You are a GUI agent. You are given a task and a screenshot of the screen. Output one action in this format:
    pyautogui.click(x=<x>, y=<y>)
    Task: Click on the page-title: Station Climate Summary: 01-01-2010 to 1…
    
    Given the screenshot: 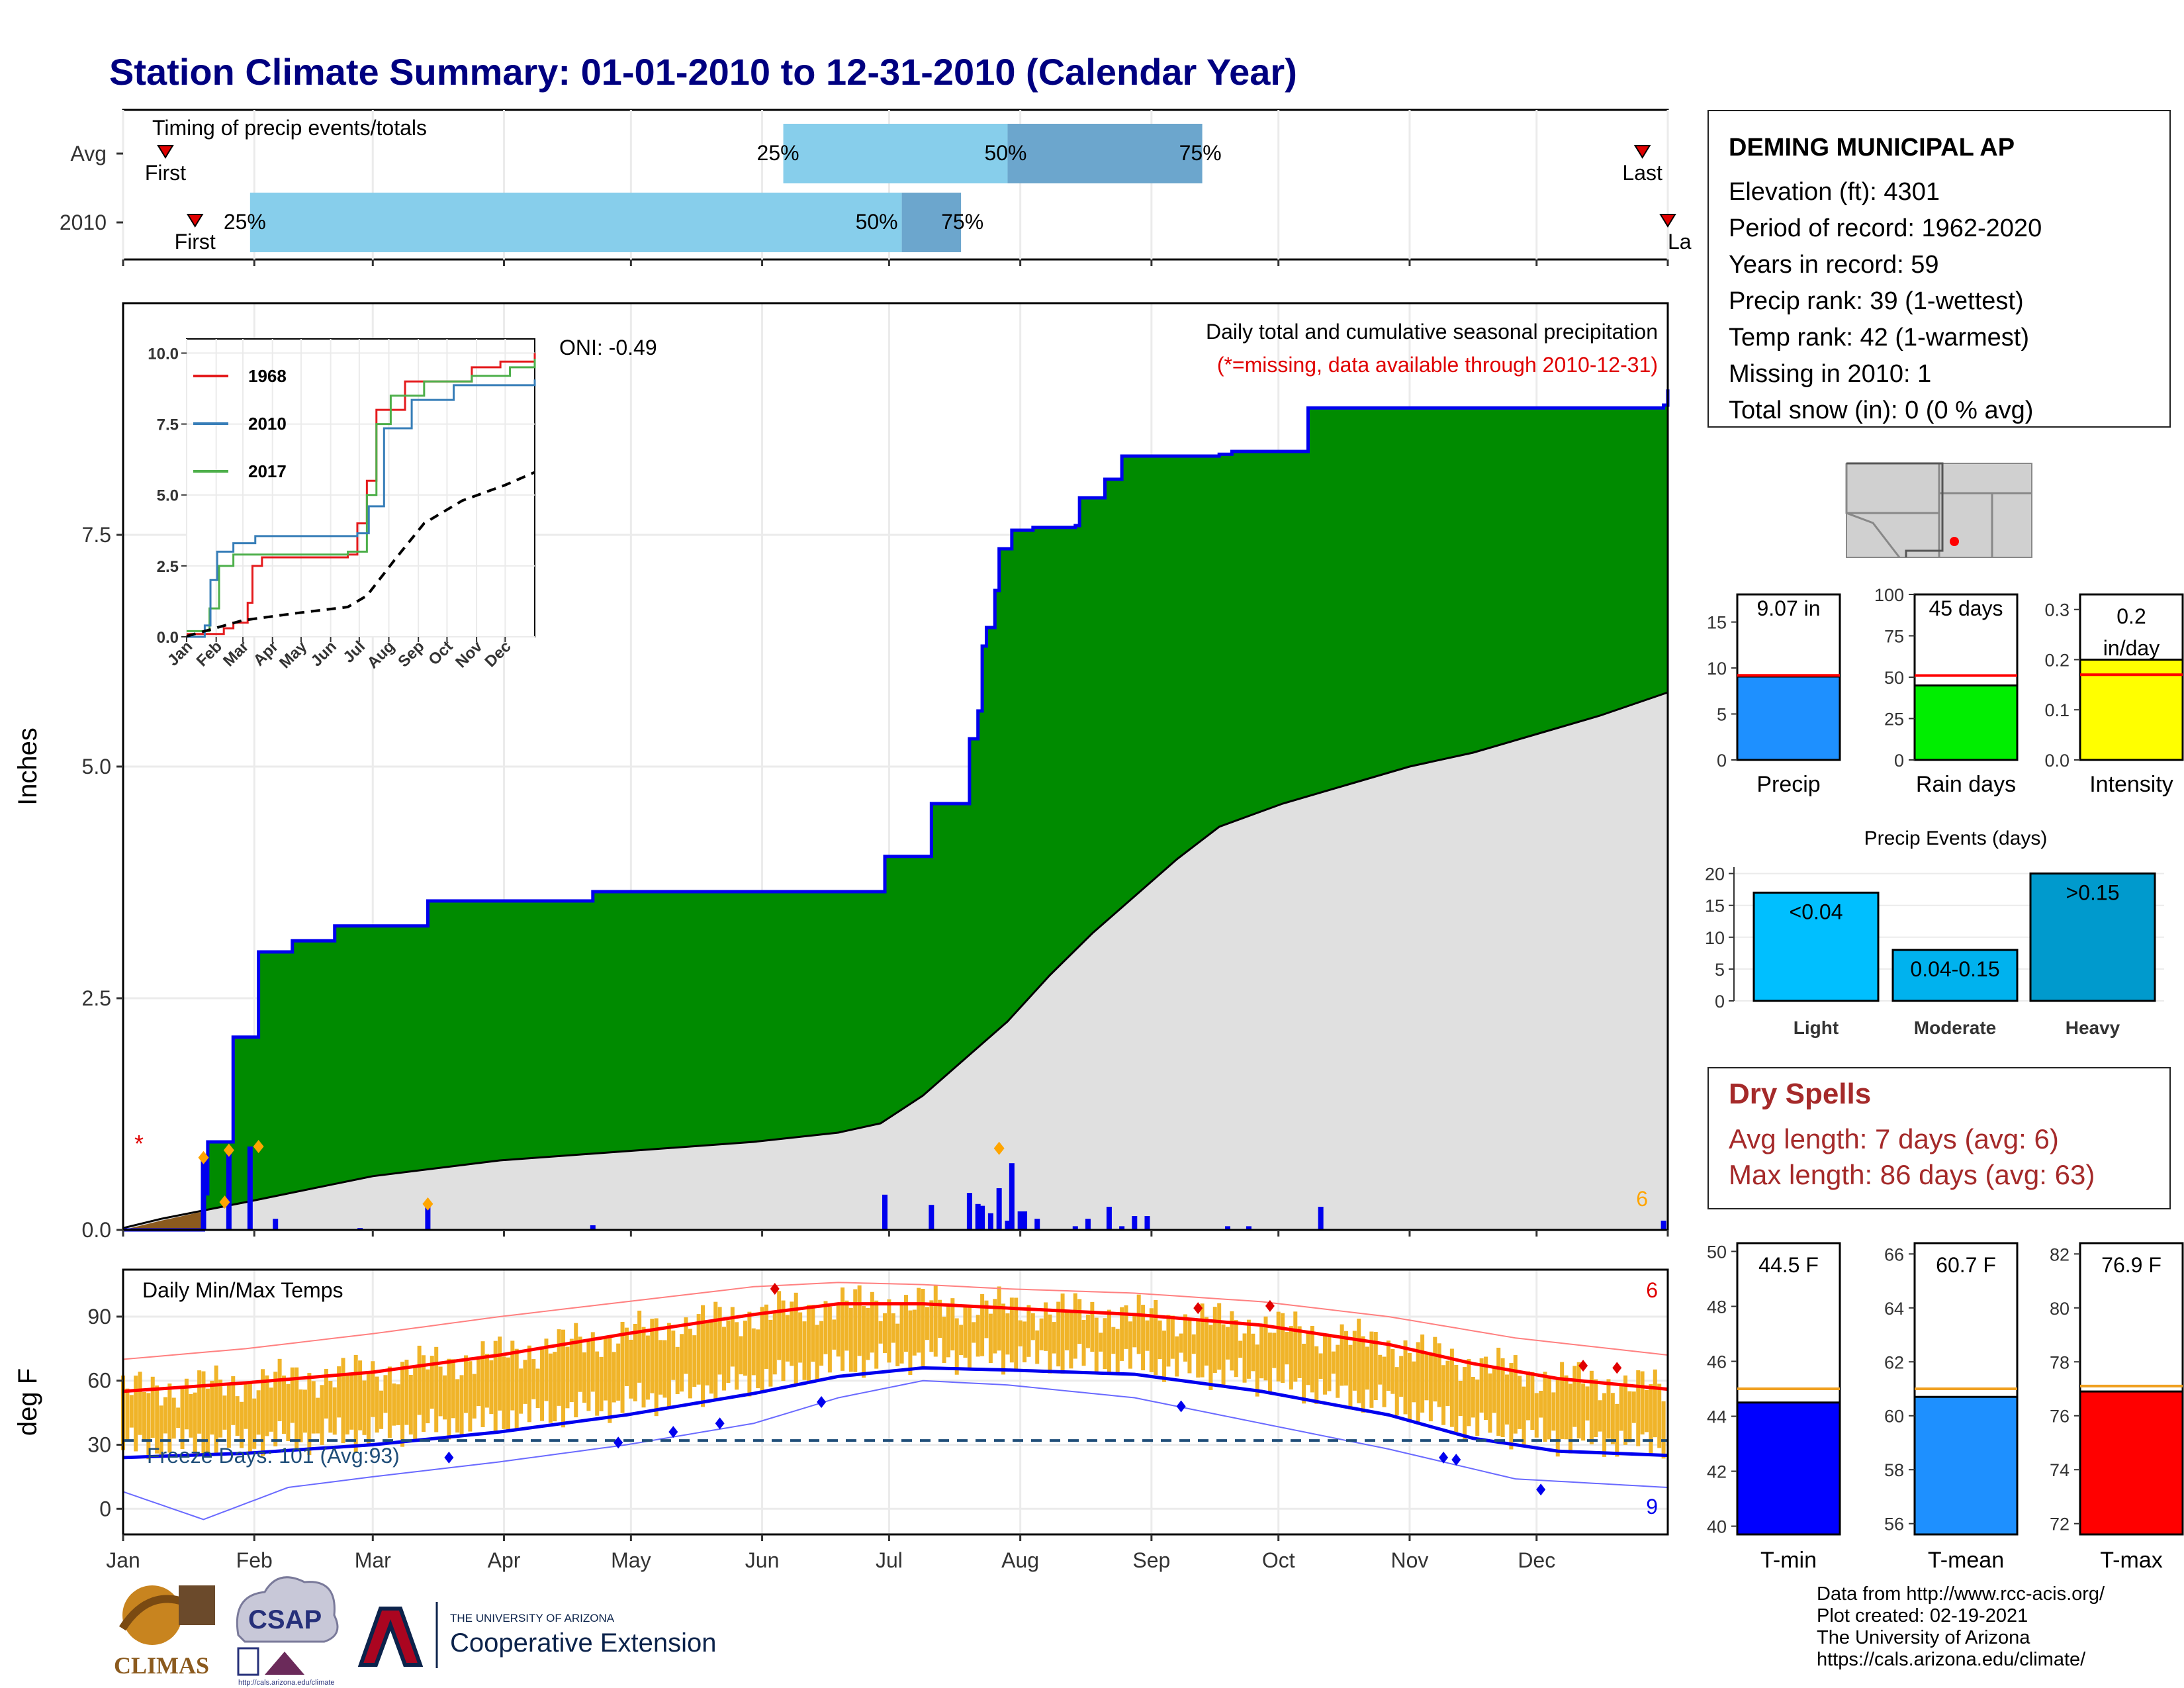 What is the action you would take?
    pyautogui.click(x=703, y=72)
    